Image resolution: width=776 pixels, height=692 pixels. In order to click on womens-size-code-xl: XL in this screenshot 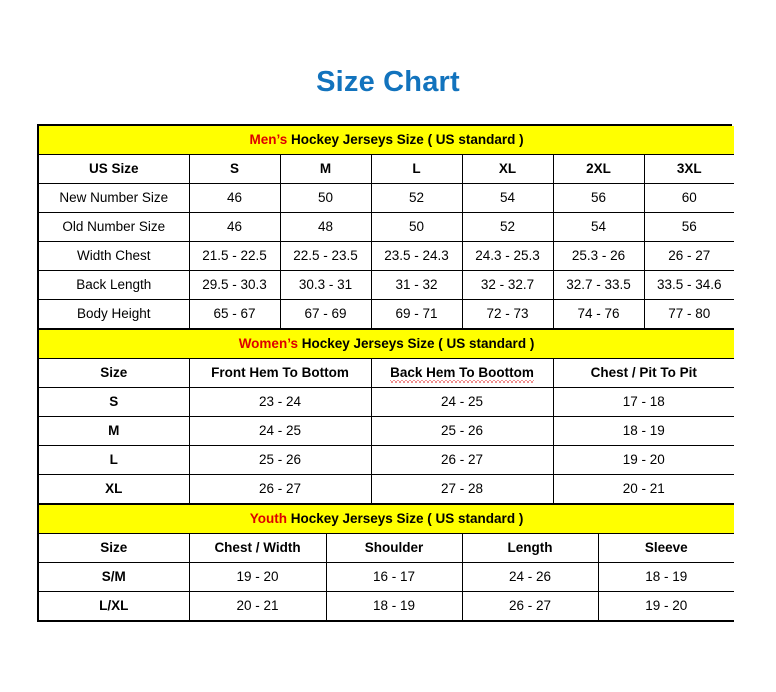, I will do `click(114, 489)`.